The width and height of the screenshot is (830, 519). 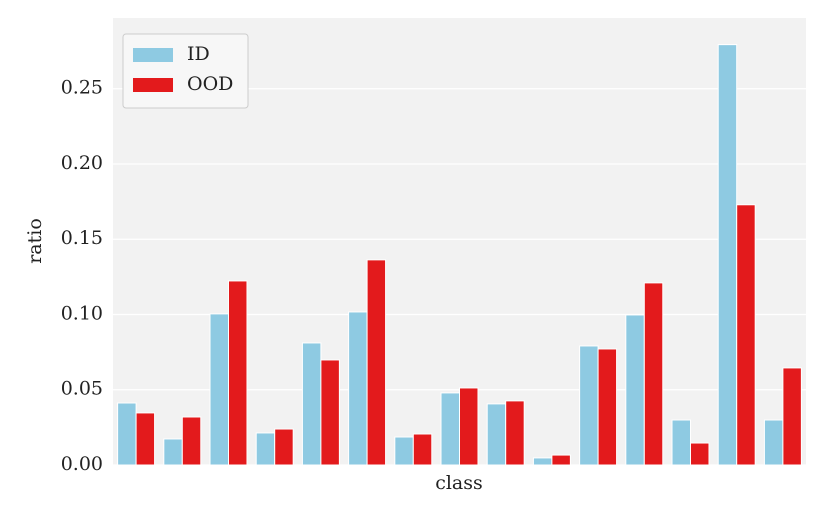 What do you see at coordinates (210, 84) in the screenshot?
I see `legend-label: OOD` at bounding box center [210, 84].